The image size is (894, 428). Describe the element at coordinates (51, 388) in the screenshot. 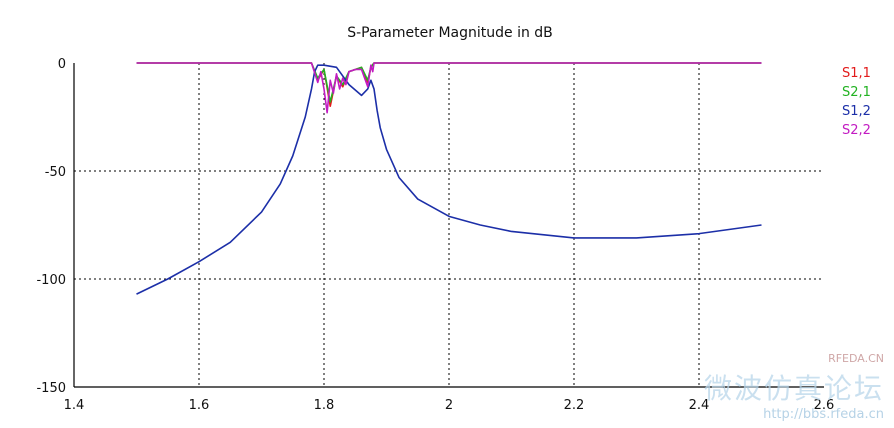

I see `y-tick-label: -150` at that location.